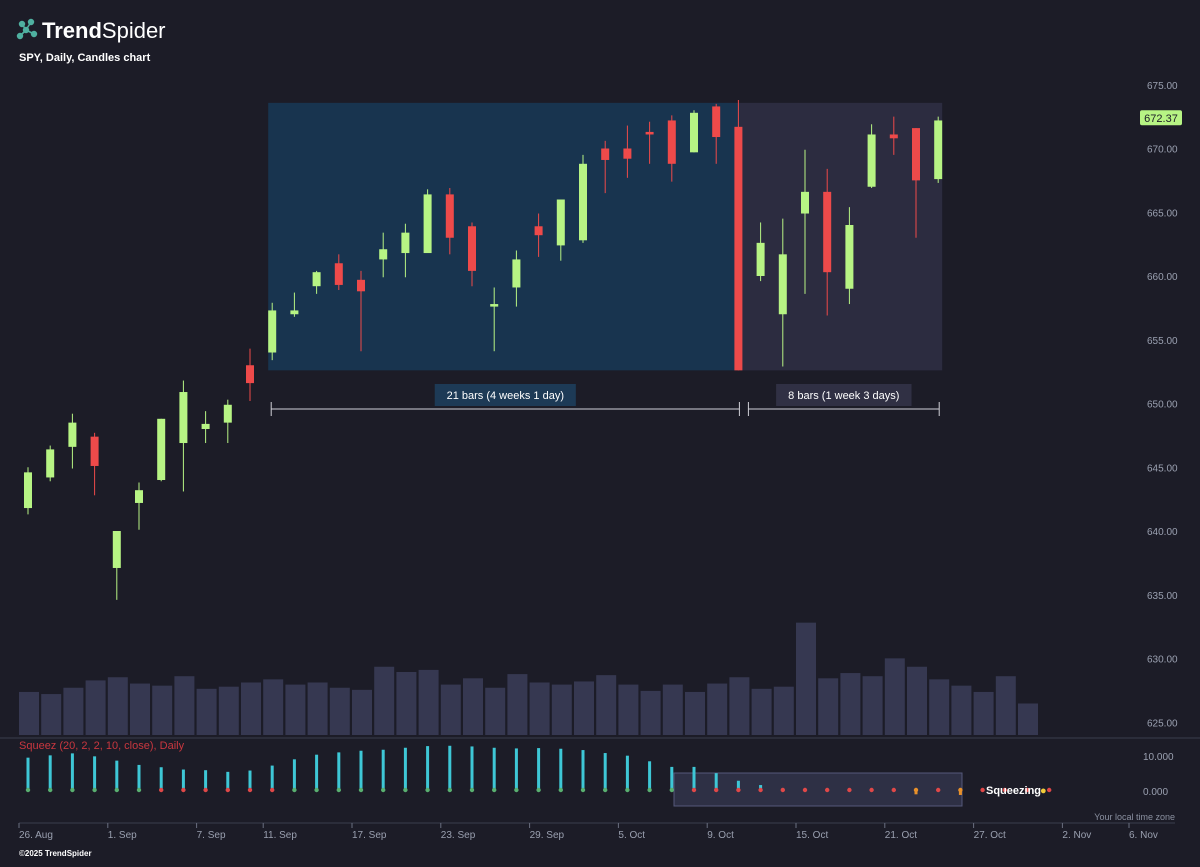 This screenshot has height=867, width=1200. I want to click on svg-text: TrendSpider, so click(104, 30).